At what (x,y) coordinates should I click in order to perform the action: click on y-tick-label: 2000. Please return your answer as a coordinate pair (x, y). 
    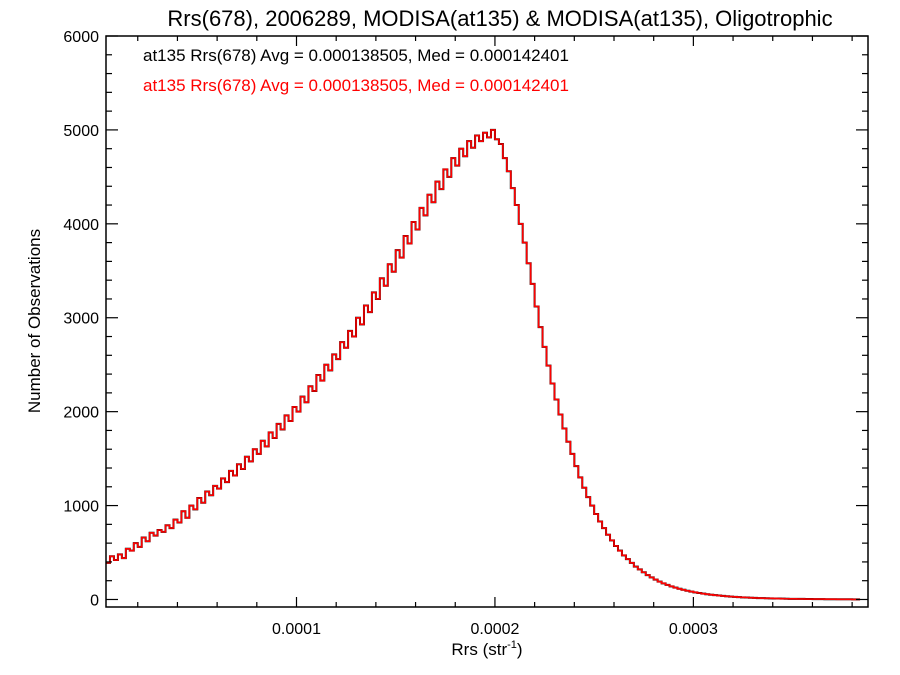
    Looking at the image, I should click on (81, 413).